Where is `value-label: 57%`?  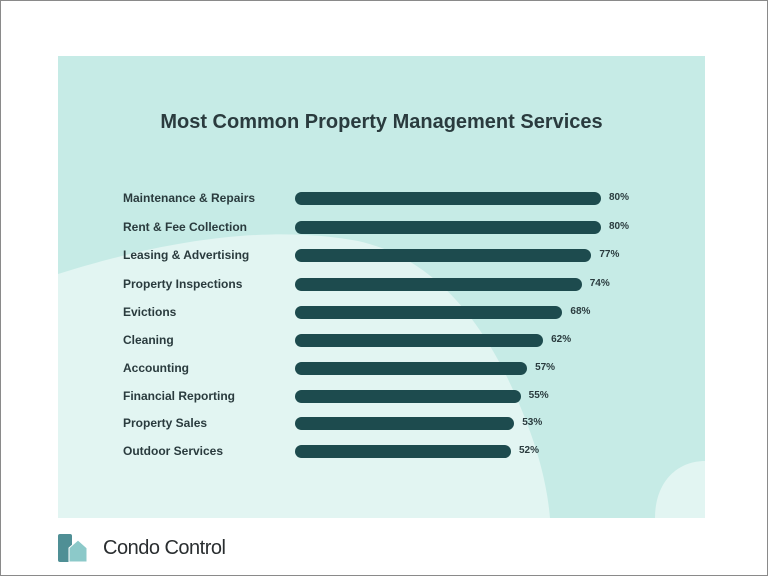 value-label: 57% is located at coordinates (545, 367).